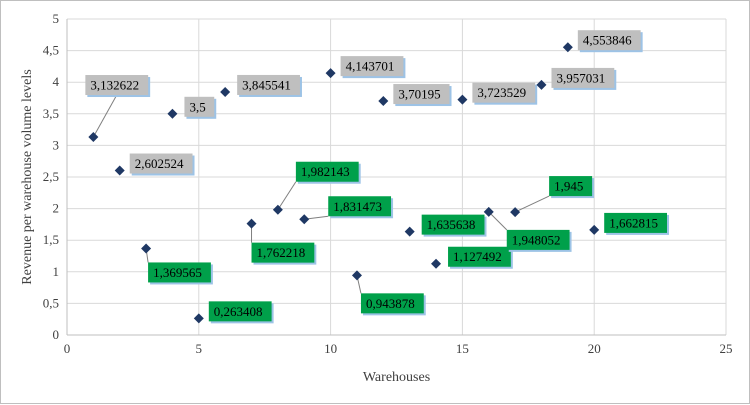 This screenshot has width=750, height=405. What do you see at coordinates (114, 85) in the screenshot?
I see `data-label-text: 3,132622` at bounding box center [114, 85].